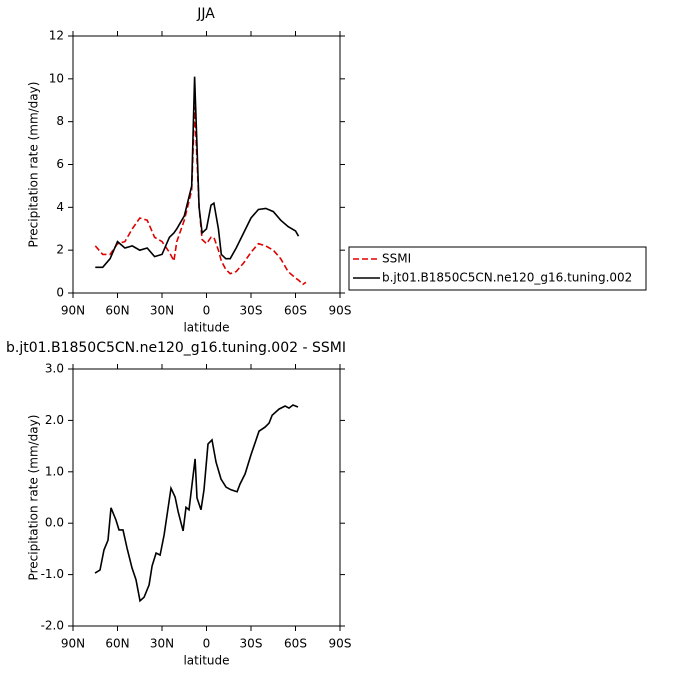  I want to click on y-tick-label: 10, so click(56, 78).